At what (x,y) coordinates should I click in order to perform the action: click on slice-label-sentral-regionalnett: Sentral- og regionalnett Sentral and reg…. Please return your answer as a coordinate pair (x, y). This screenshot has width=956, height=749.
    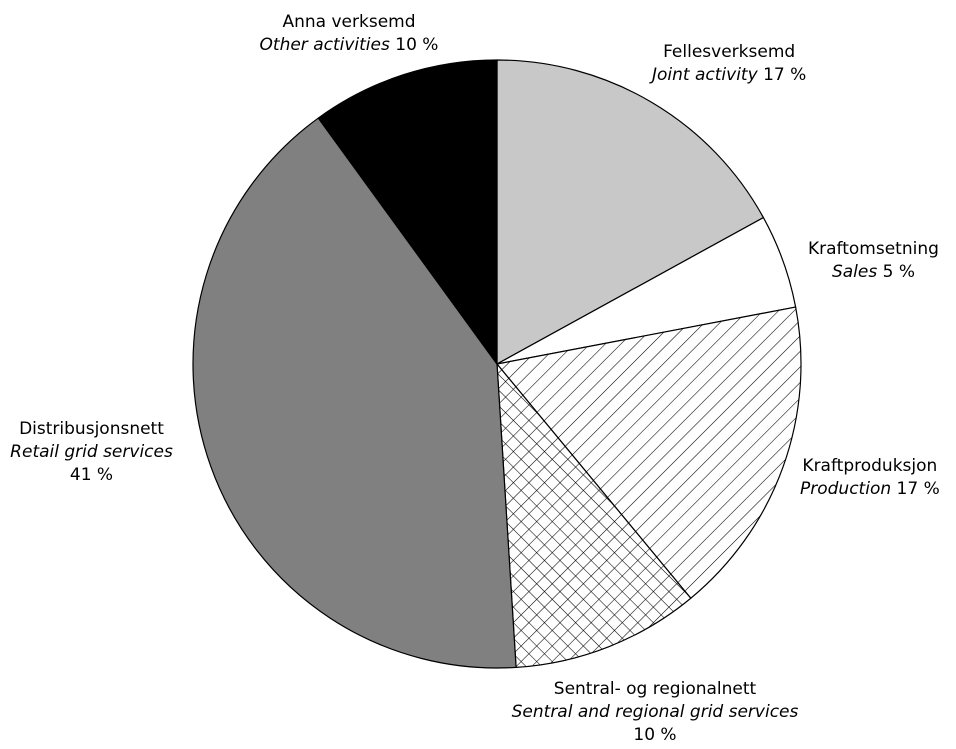
    Looking at the image, I should click on (655, 712).